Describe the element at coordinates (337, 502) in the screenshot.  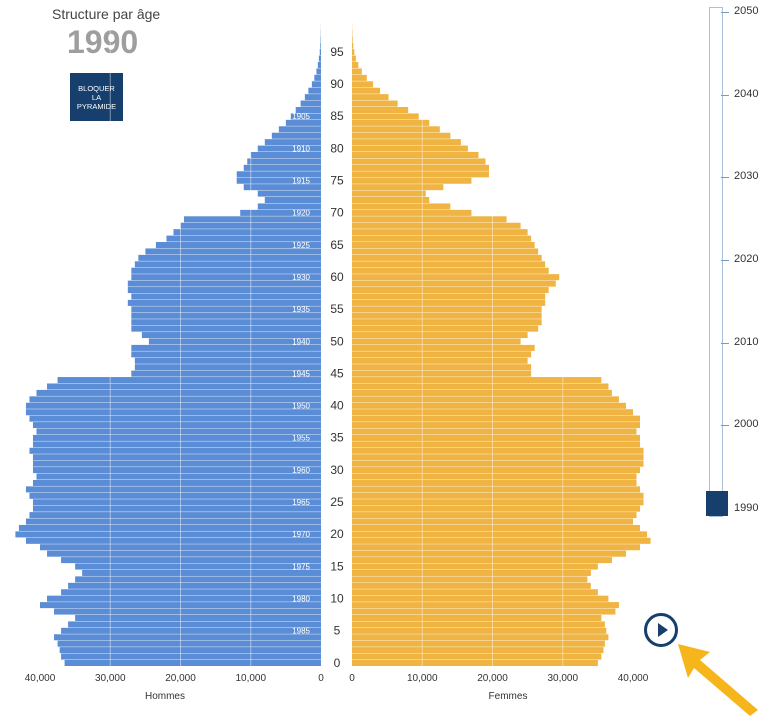
I see `age-label: 25` at that location.